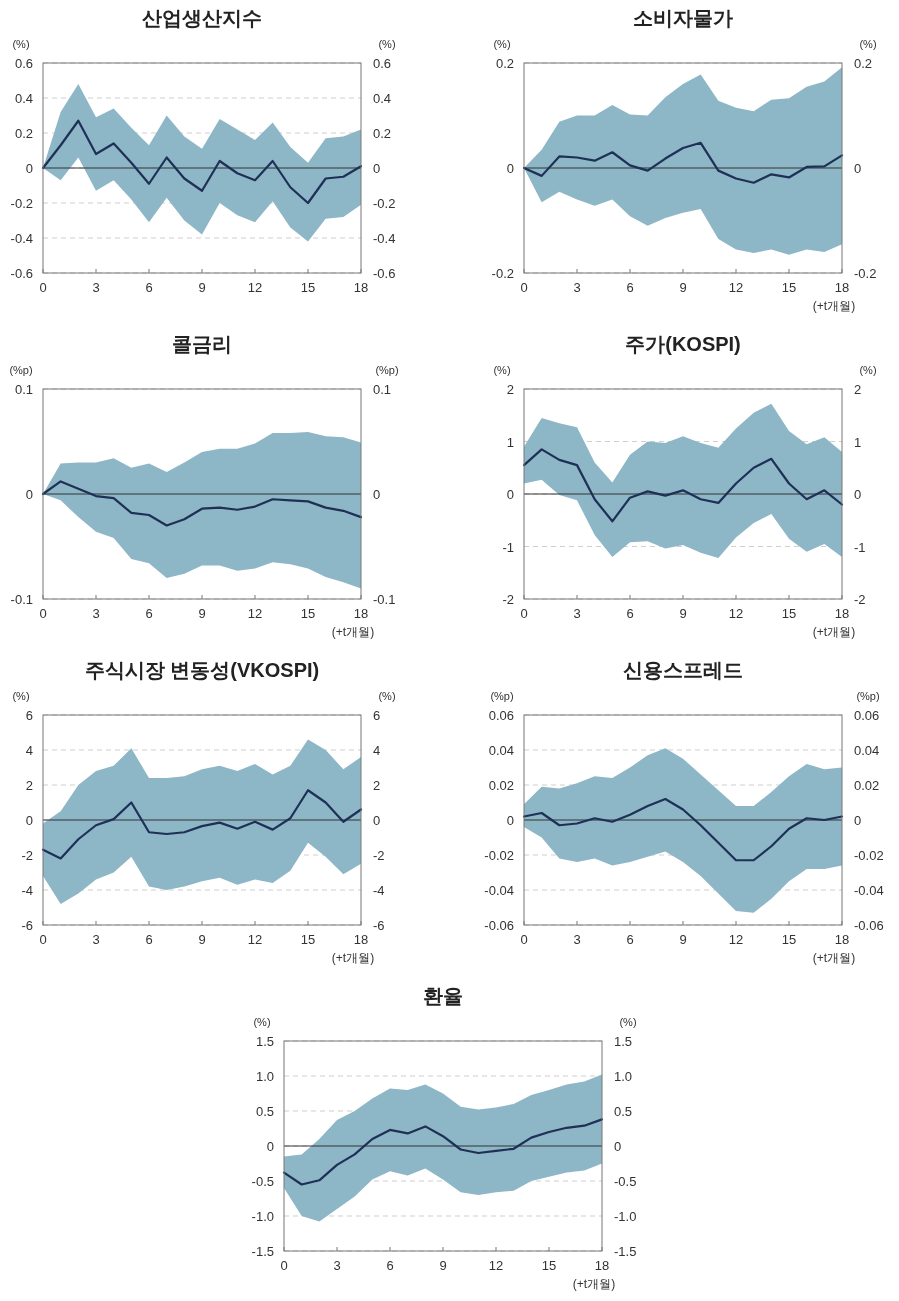  I want to click on y2-tick-label: -0.04, so click(869, 890).